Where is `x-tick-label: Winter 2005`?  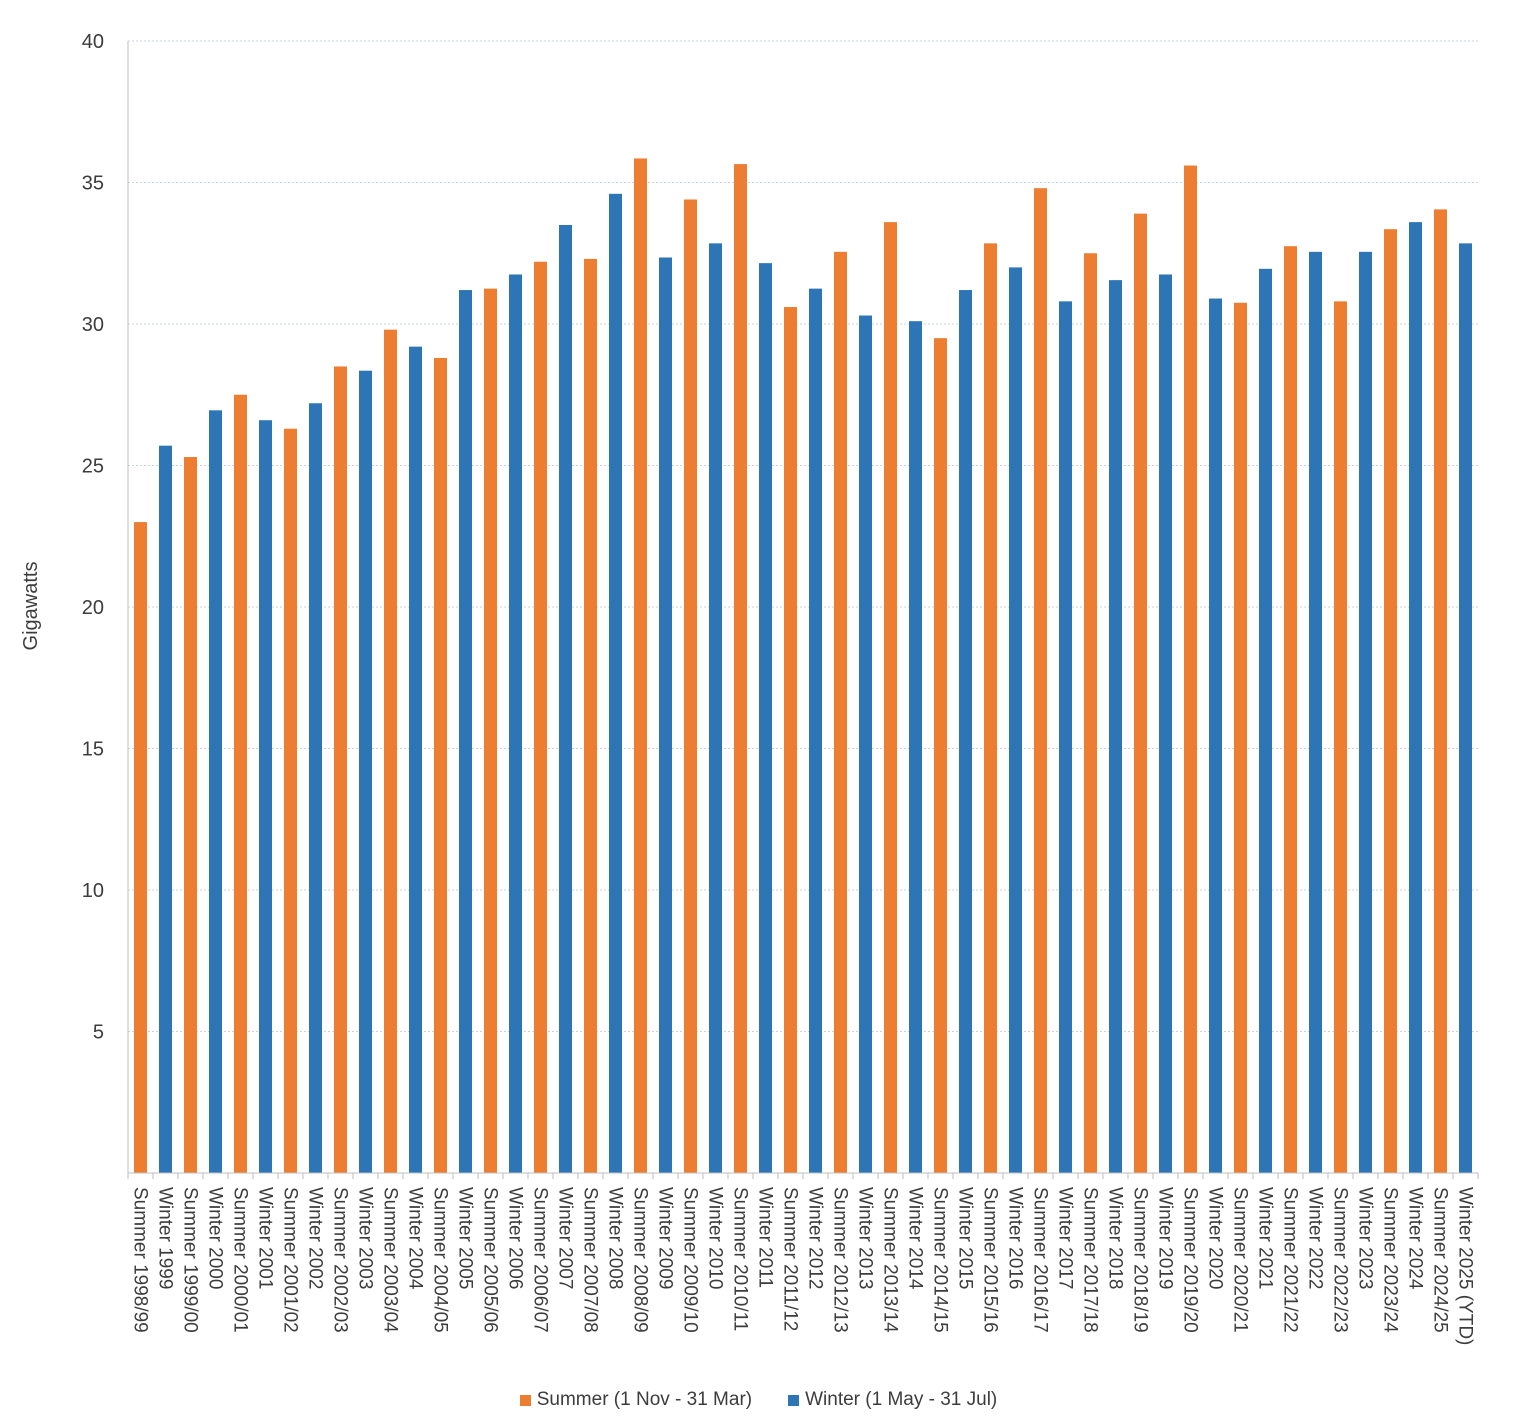
x-tick-label: Winter 2005 is located at coordinates (465, 1238).